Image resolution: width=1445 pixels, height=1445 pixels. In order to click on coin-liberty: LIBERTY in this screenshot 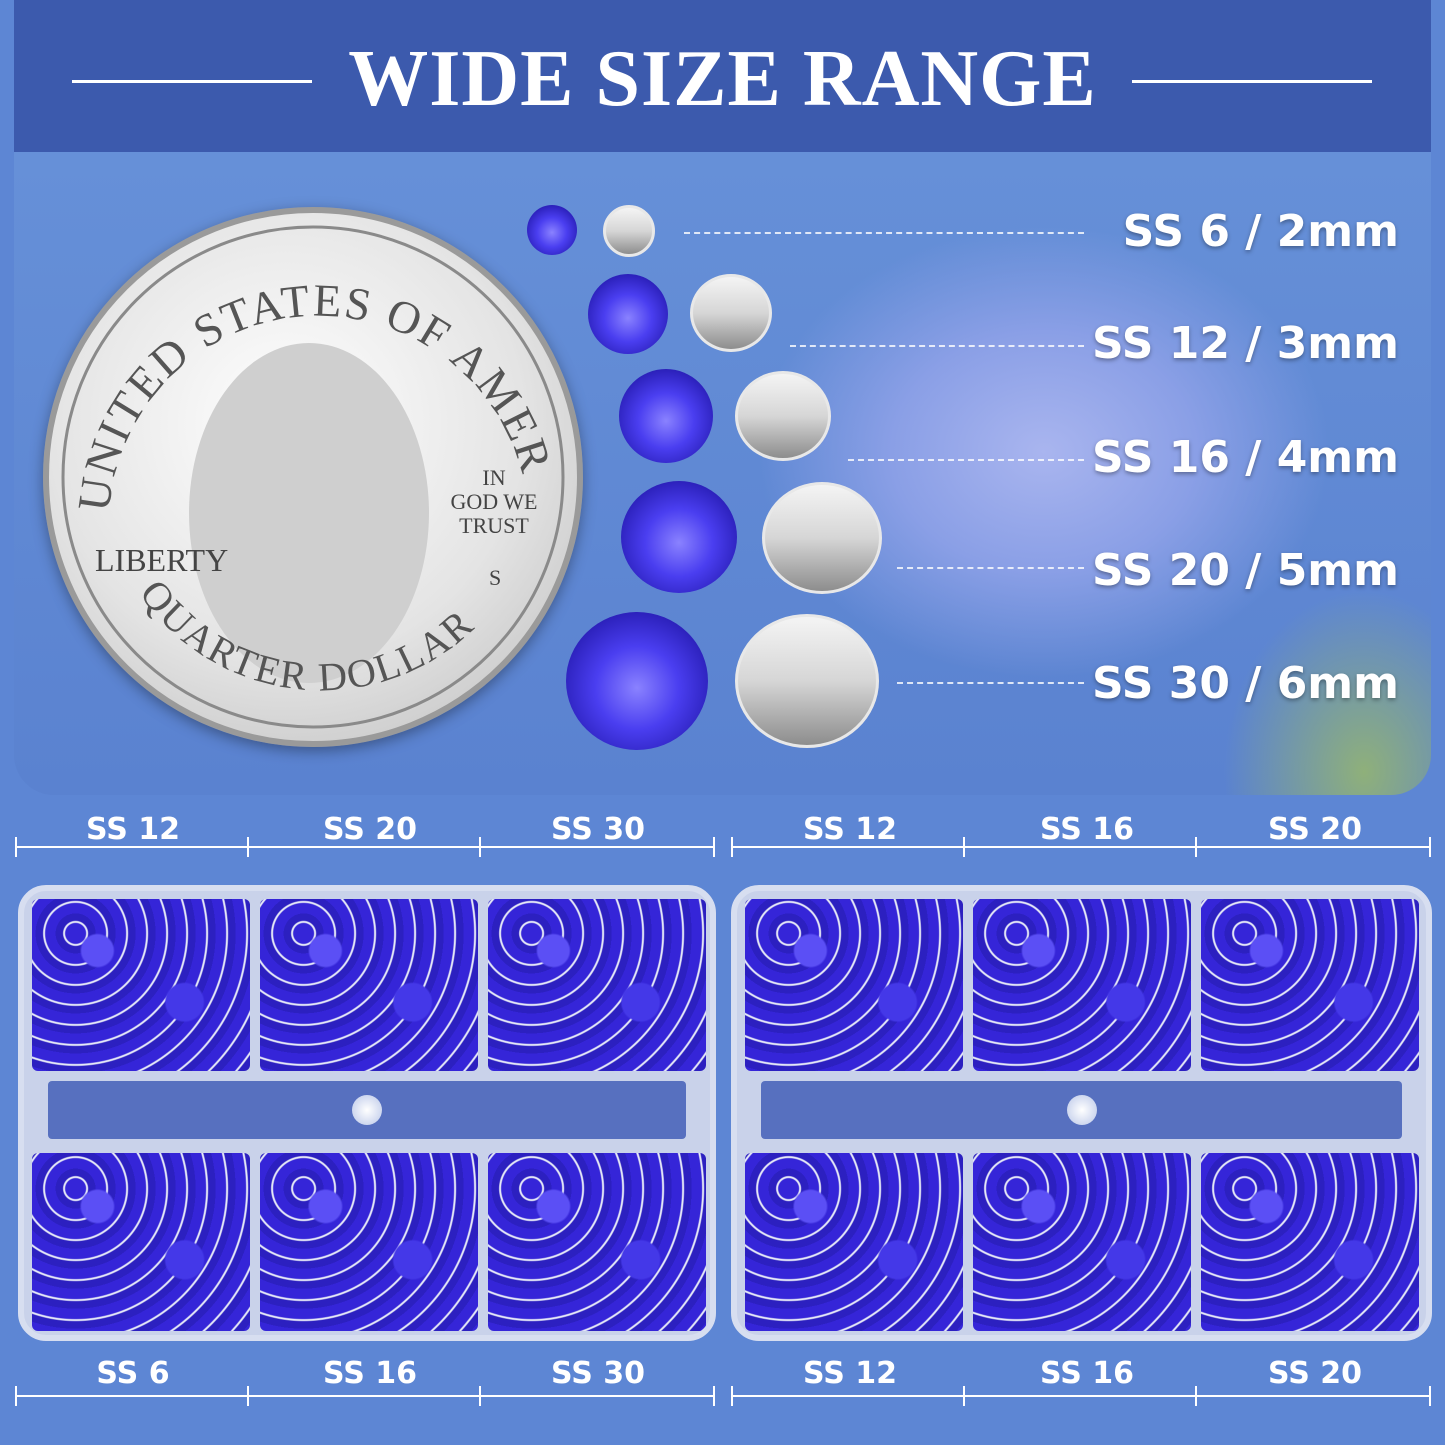, I will do `click(161, 560)`.